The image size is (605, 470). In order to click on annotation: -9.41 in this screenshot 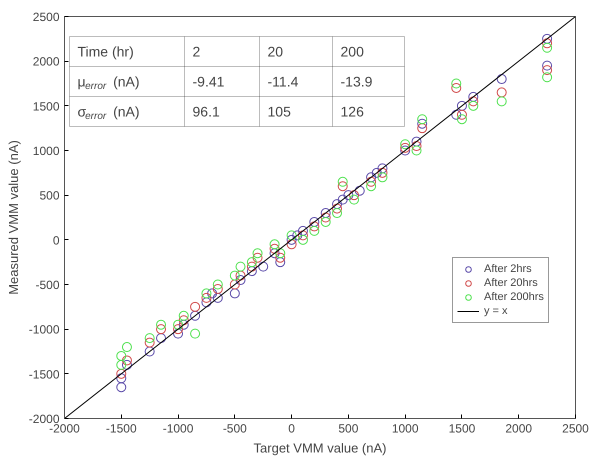, I will do `click(208, 82)`.